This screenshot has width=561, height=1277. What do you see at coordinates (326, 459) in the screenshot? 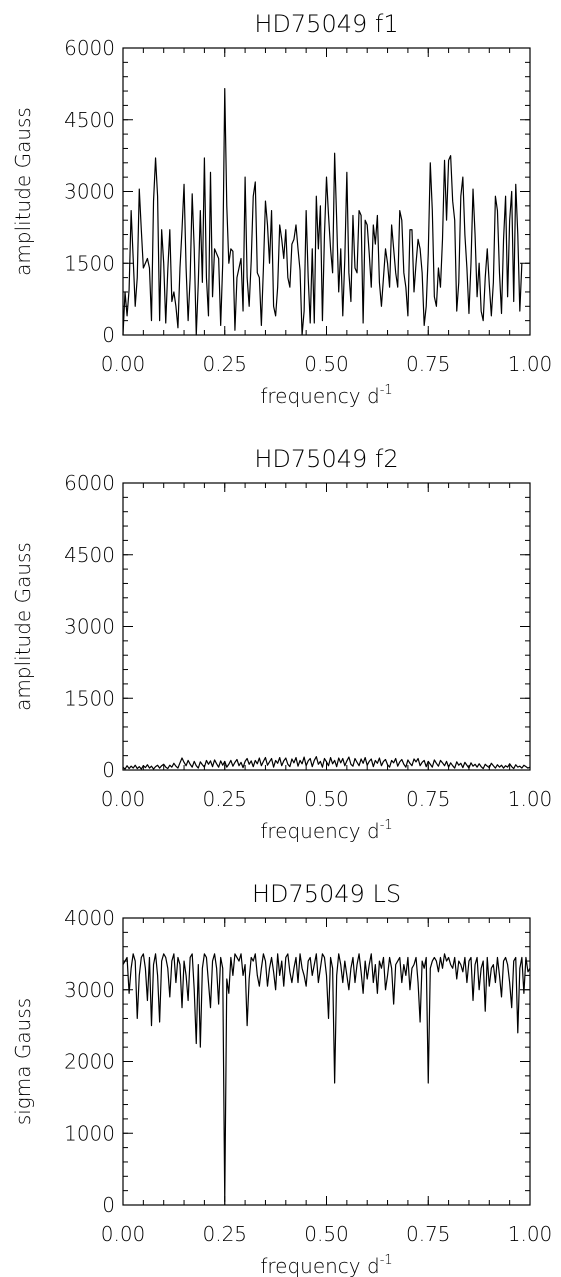
I see `chart-title: HD75049 f2` at bounding box center [326, 459].